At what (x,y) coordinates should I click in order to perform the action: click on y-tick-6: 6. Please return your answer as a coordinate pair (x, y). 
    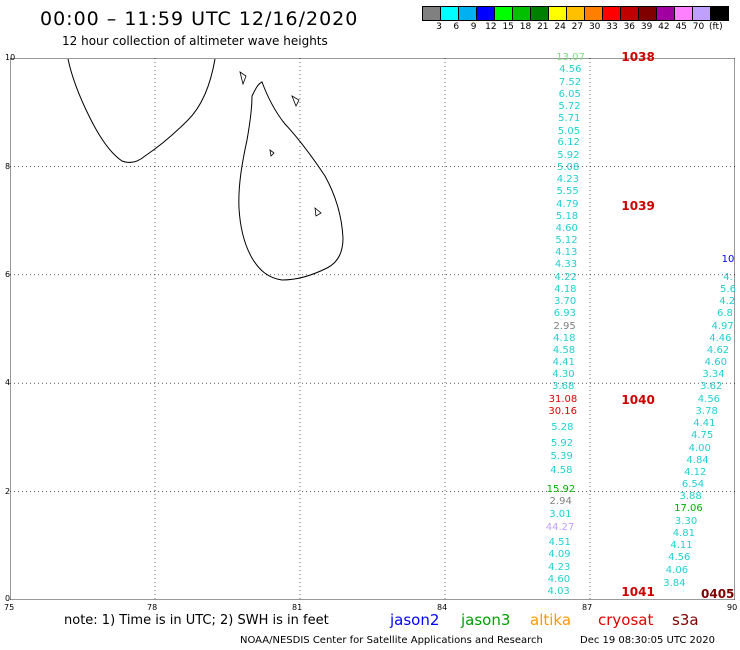
    Looking at the image, I should click on (8, 274).